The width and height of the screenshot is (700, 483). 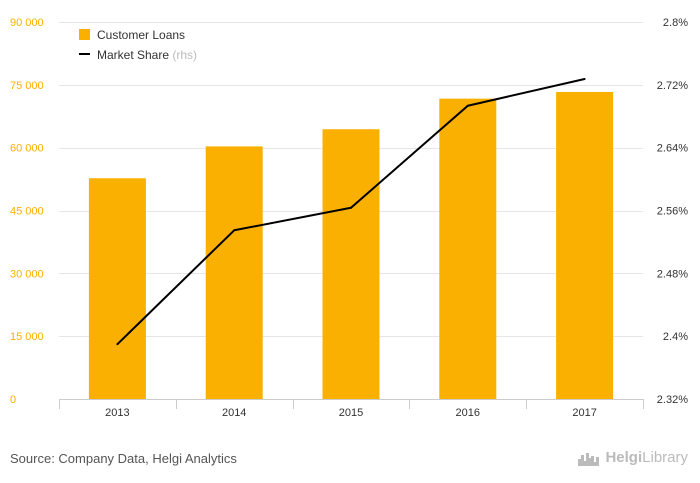 I want to click on x-axis: 2013 2014 2015 2016 2017, so click(x=351, y=409).